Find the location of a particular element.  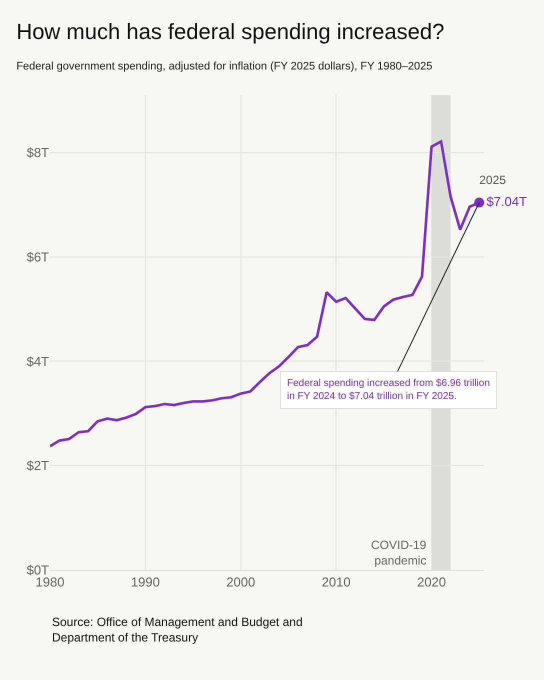

x-tick-label: 1990 is located at coordinates (145, 582).